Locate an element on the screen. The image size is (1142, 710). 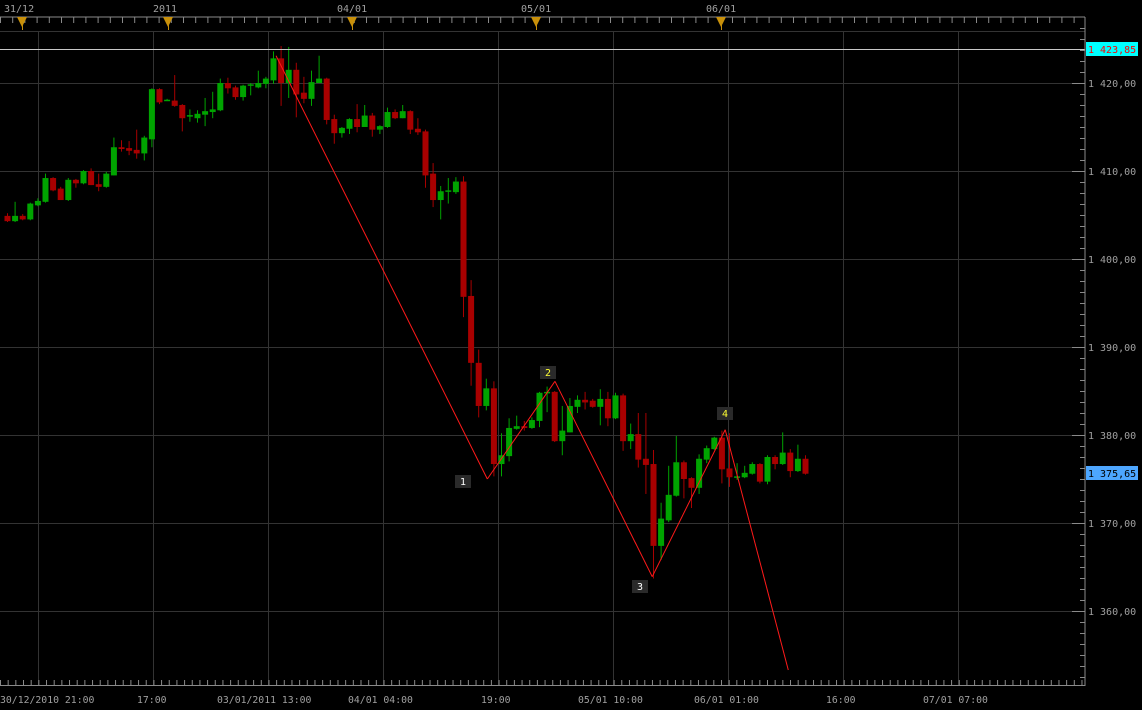
price-axis-tick-label: 1 420,00 is located at coordinates (1112, 84).